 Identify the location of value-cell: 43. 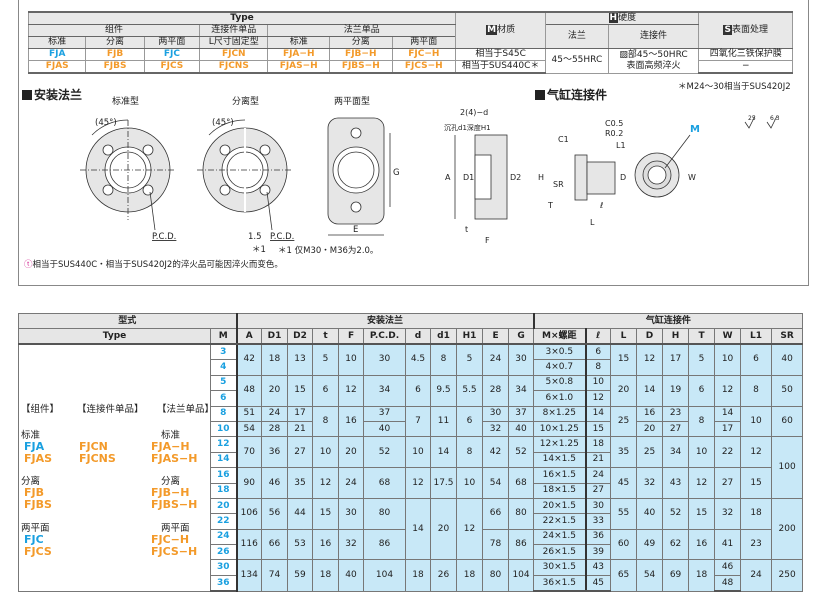
(676, 483).